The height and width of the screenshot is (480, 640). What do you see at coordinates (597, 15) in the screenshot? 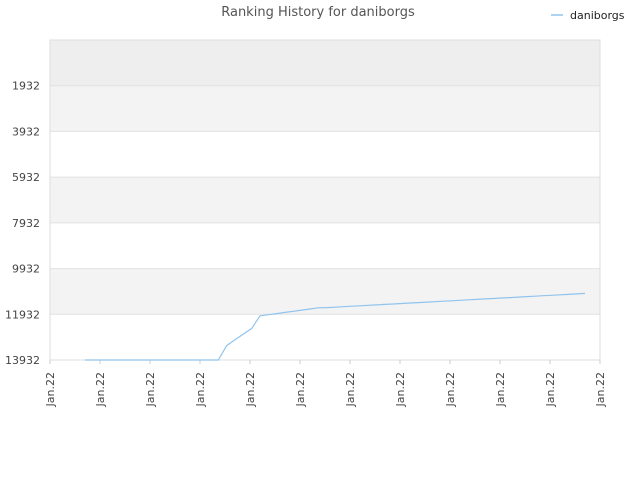
I see `legend-label-daniborgs: daniborgs` at bounding box center [597, 15].